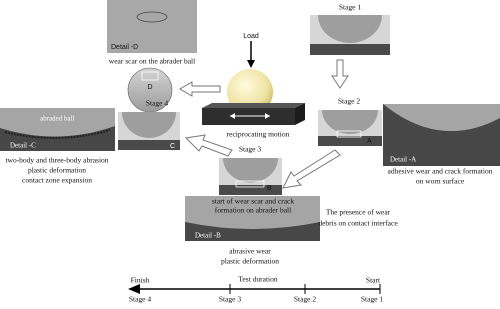 This screenshot has width=500, height=309. Describe the element at coordinates (23, 146) in the screenshot. I see `detail-label: Detail -C` at that location.